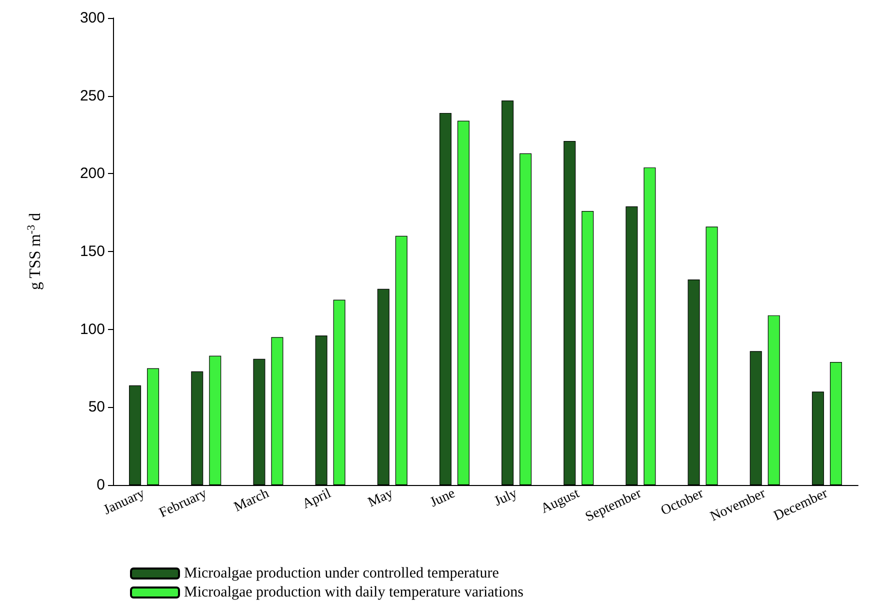 The height and width of the screenshot is (613, 878). What do you see at coordinates (381, 498) in the screenshot?
I see `x-tick-label: May` at bounding box center [381, 498].